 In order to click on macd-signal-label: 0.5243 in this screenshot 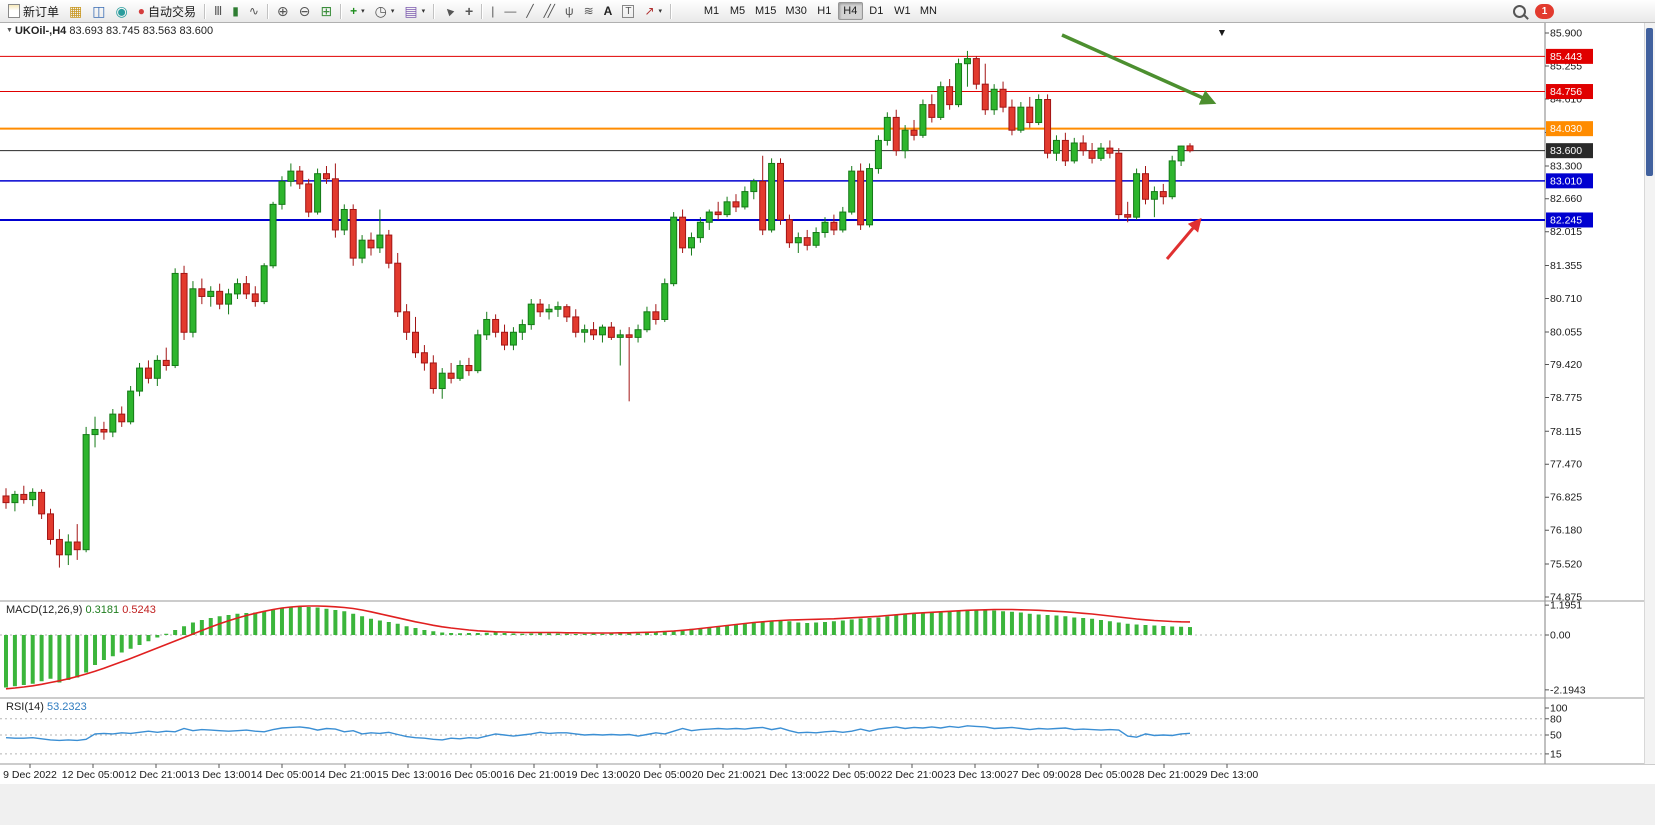, I will do `click(139, 610)`.